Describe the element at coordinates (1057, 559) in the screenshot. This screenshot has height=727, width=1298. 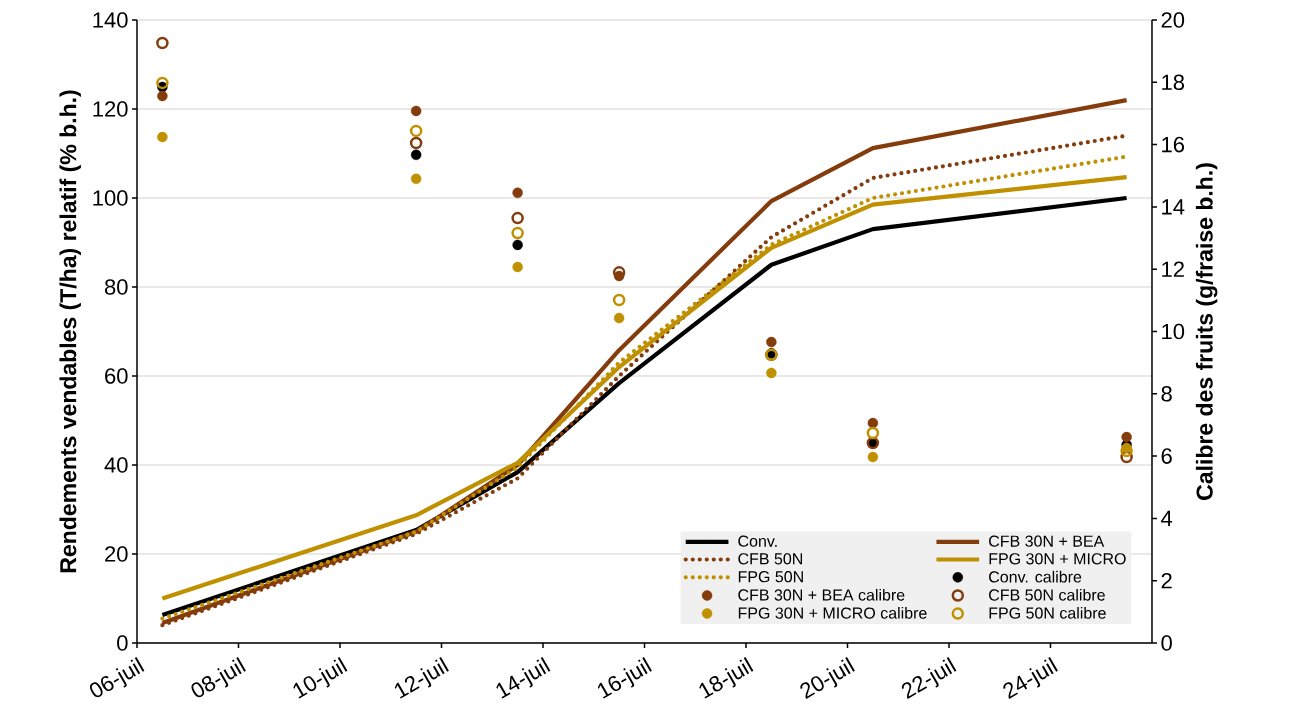
I see `legend-label: FPG 30N + MICRO` at that location.